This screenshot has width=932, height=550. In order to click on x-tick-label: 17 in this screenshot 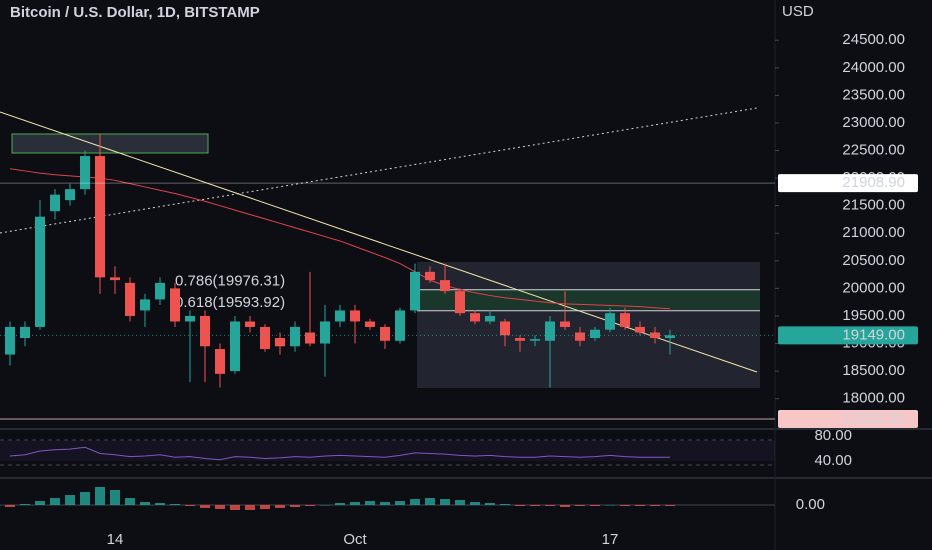, I will do `click(610, 539)`.